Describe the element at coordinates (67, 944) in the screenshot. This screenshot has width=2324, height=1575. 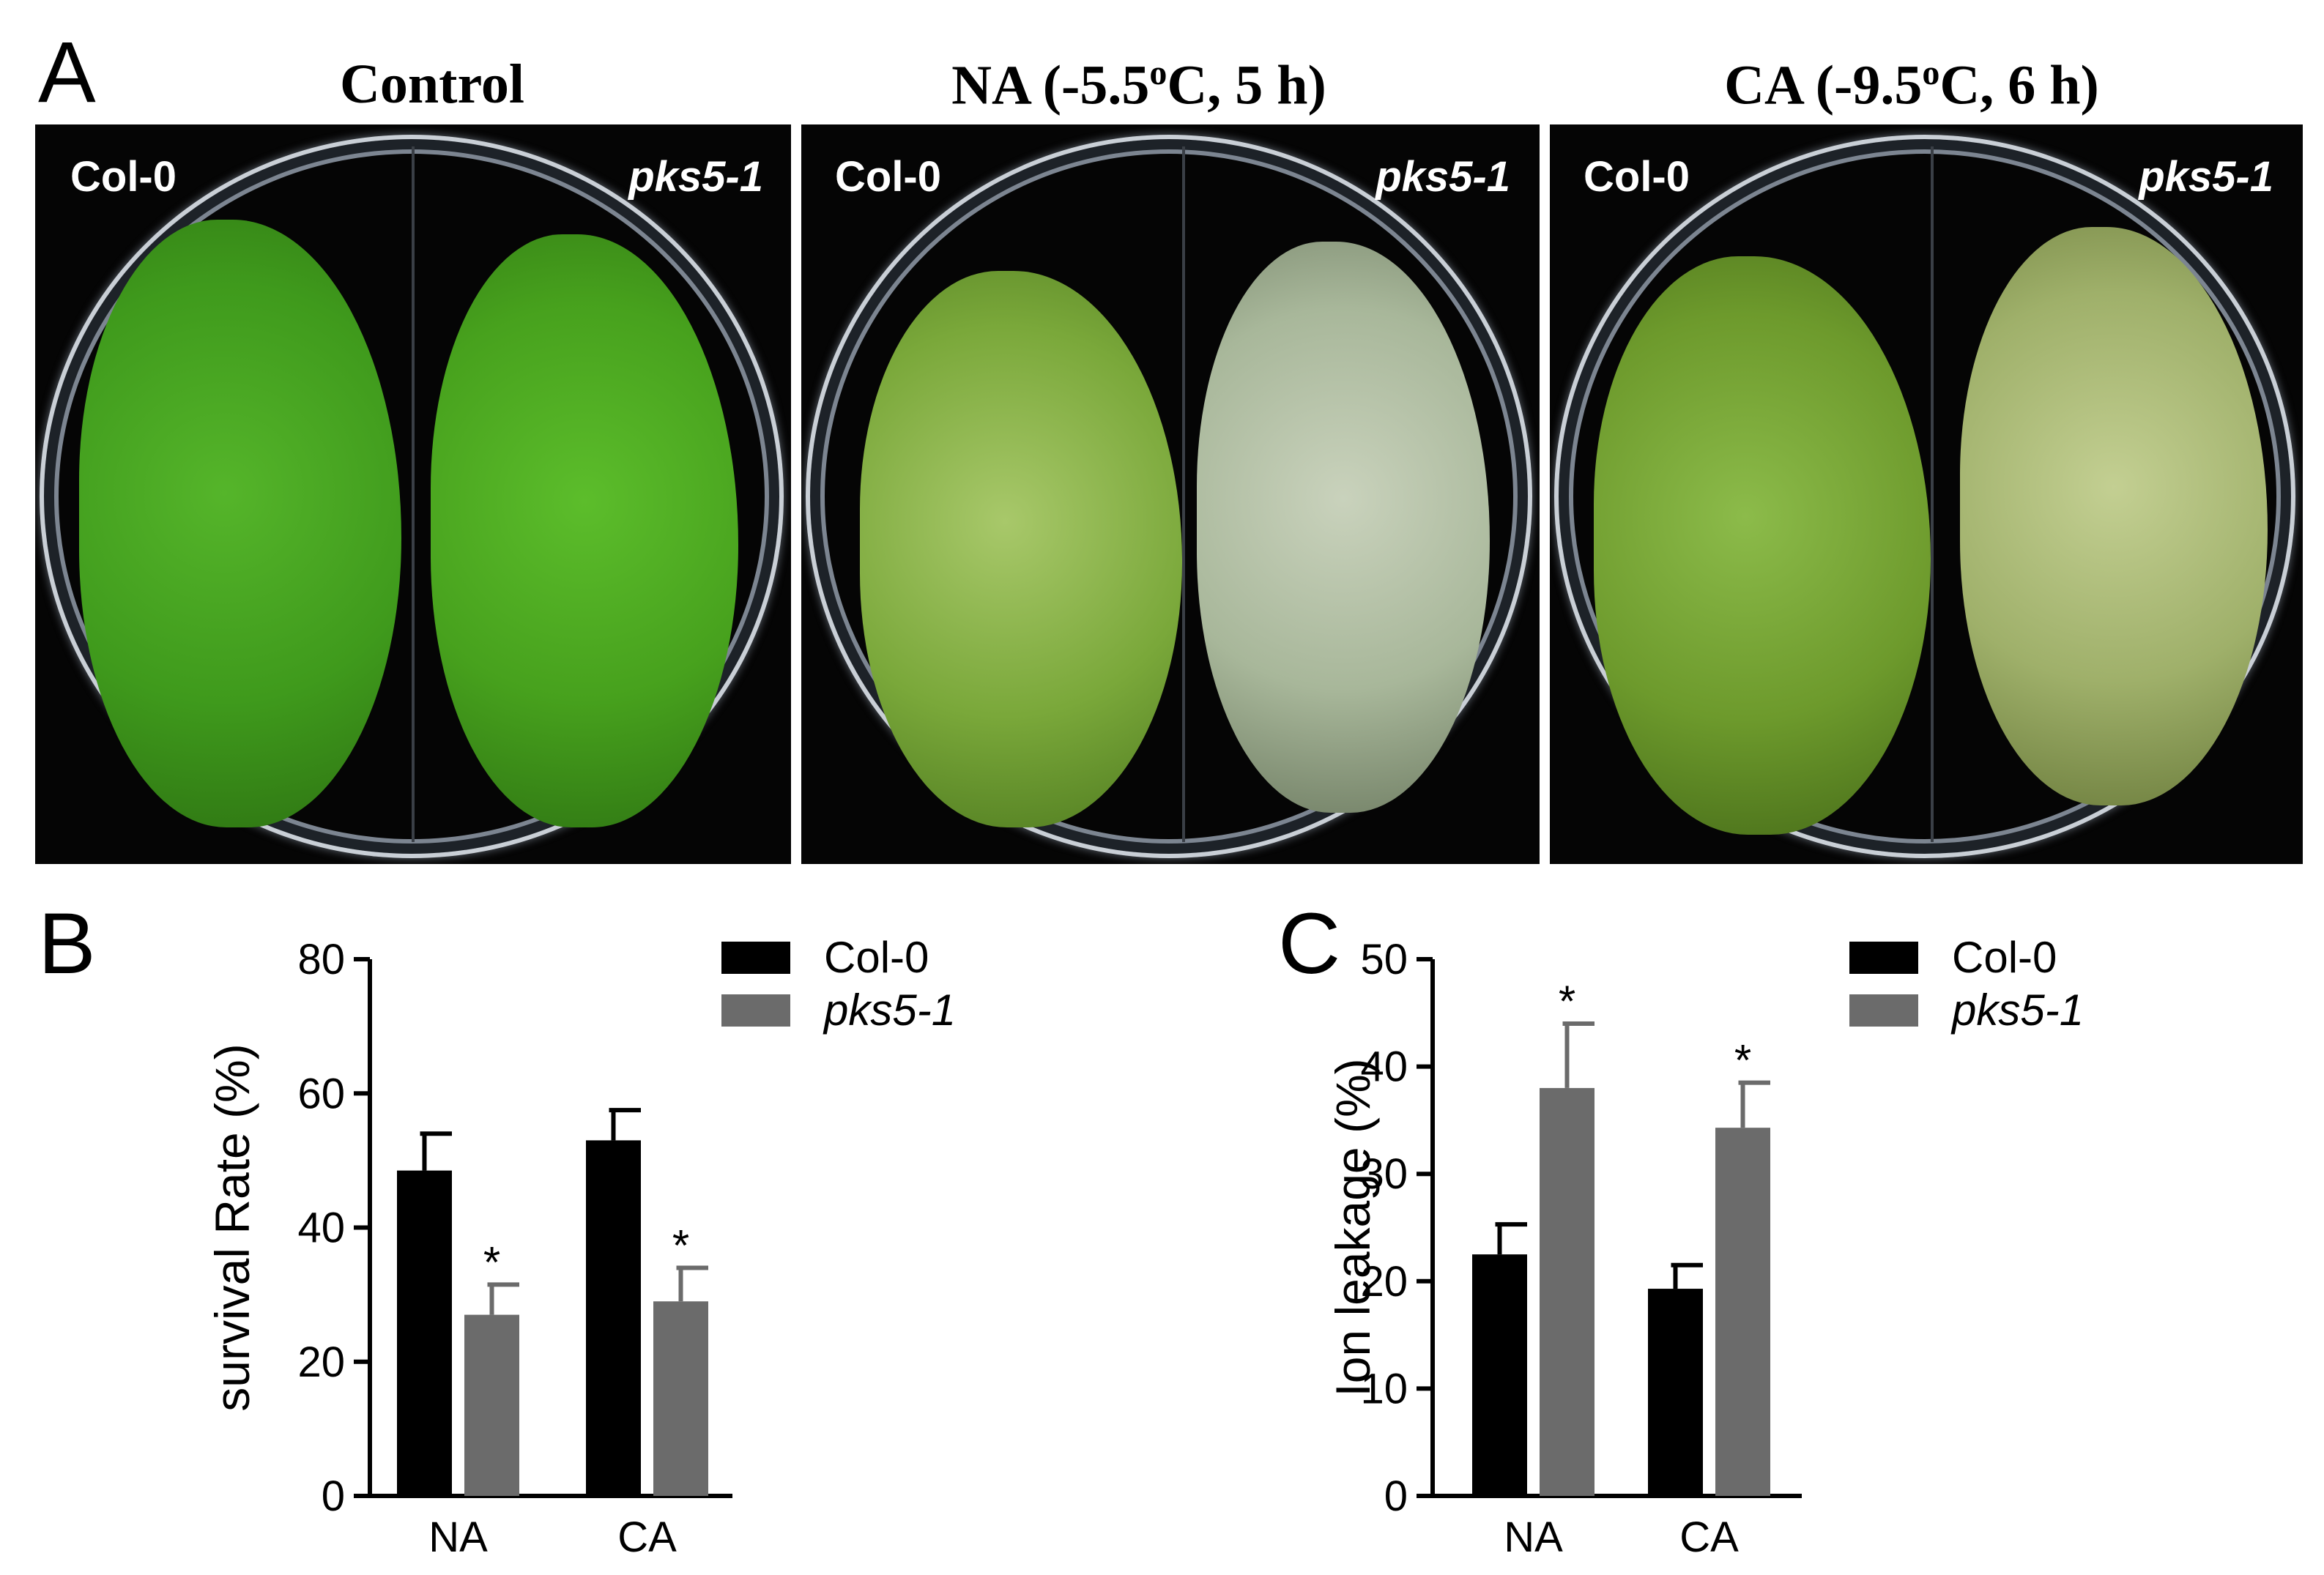
I see `panel-b-letter: B` at that location.